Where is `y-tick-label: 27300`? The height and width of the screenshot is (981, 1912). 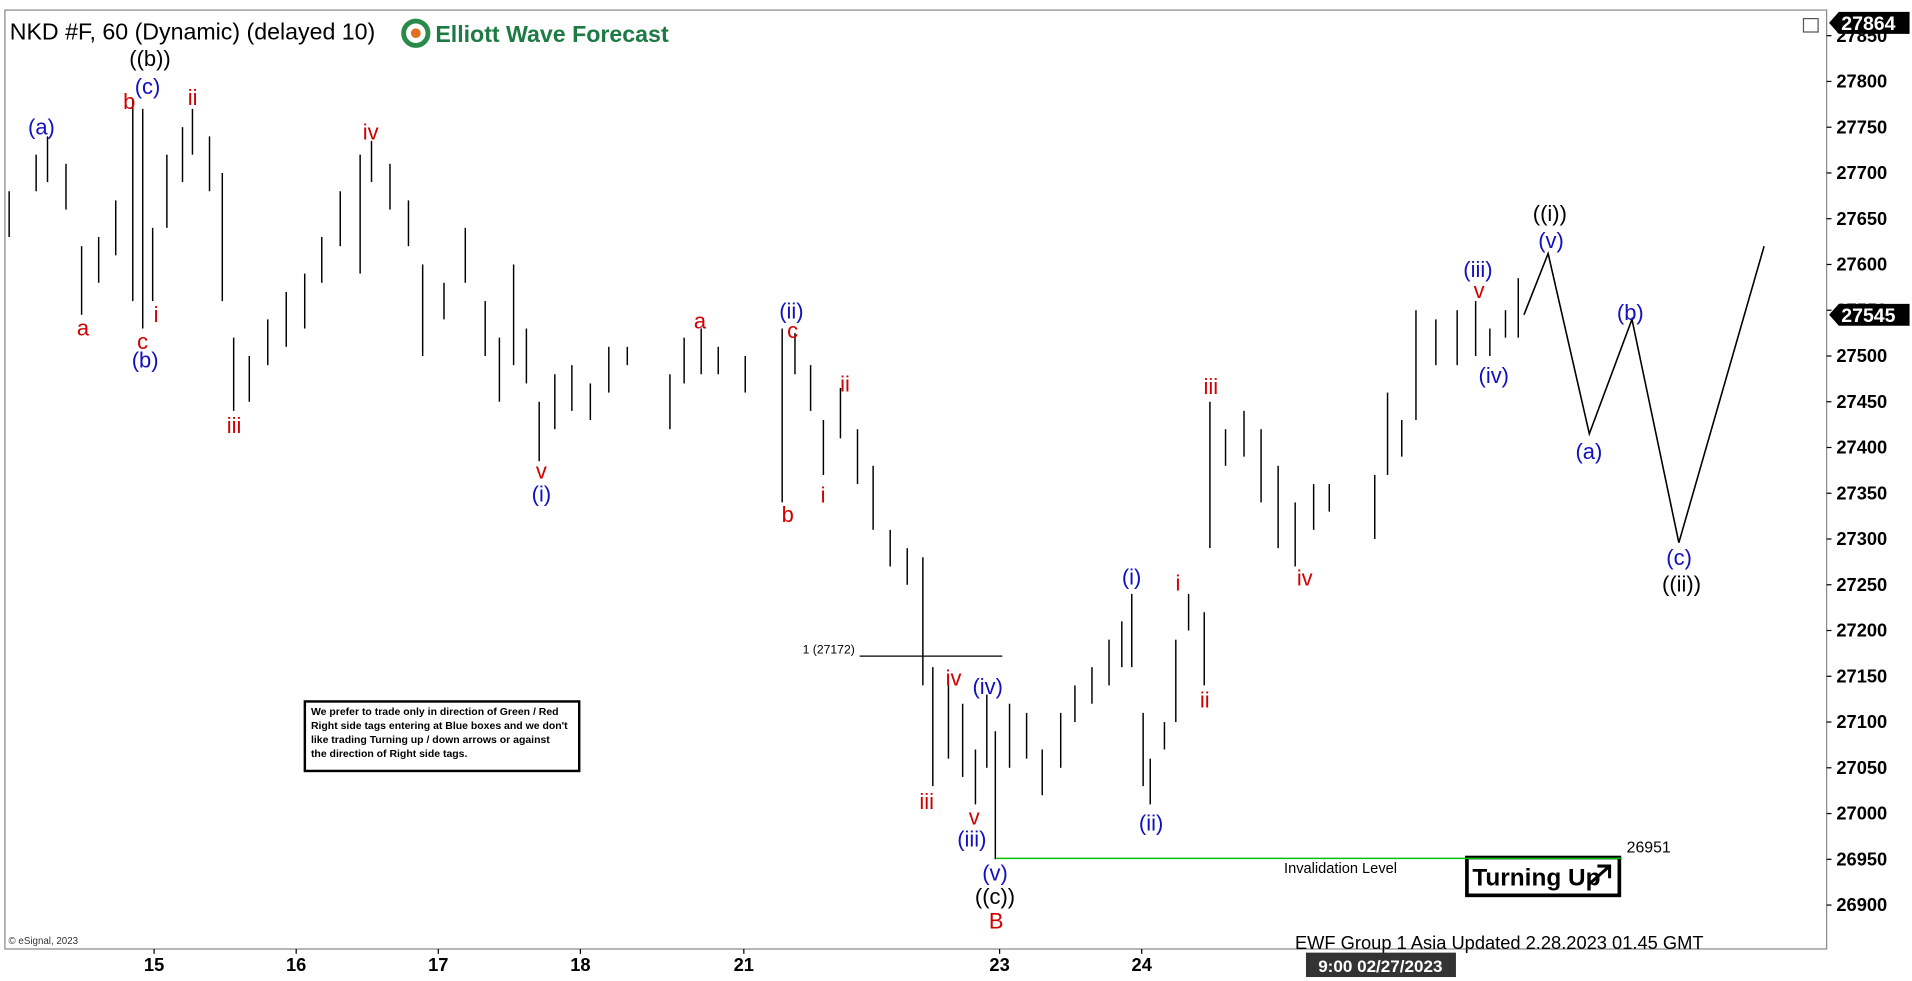
y-tick-label: 27300 is located at coordinates (1861, 538).